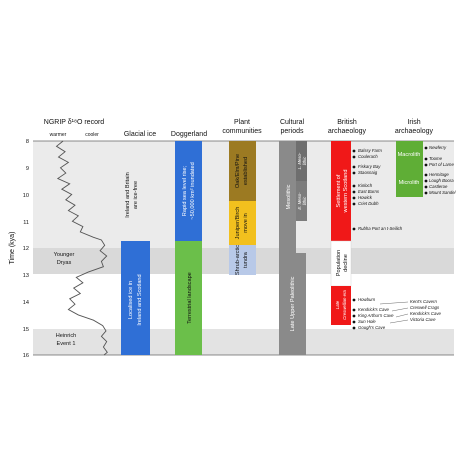  I want to click on mesolithic-label: Mesolithic, so click(289, 196).